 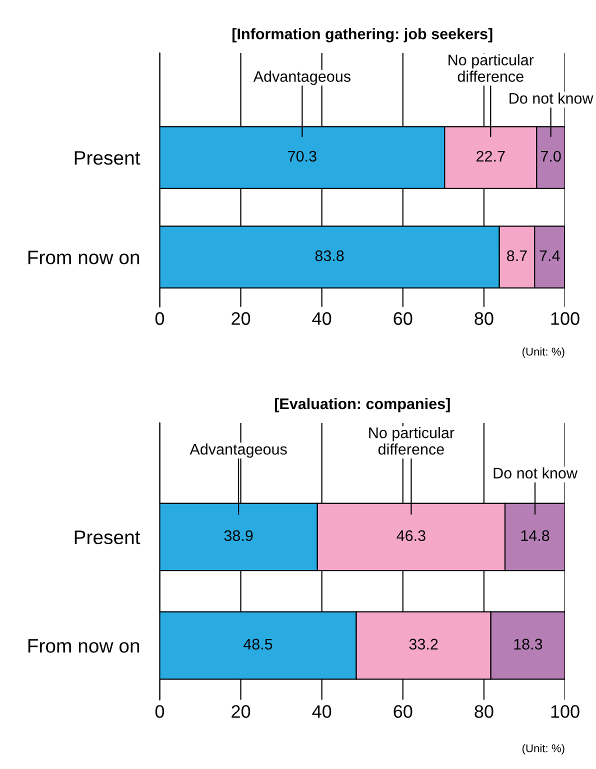 I want to click on data-label: 48.5, so click(x=257, y=644).